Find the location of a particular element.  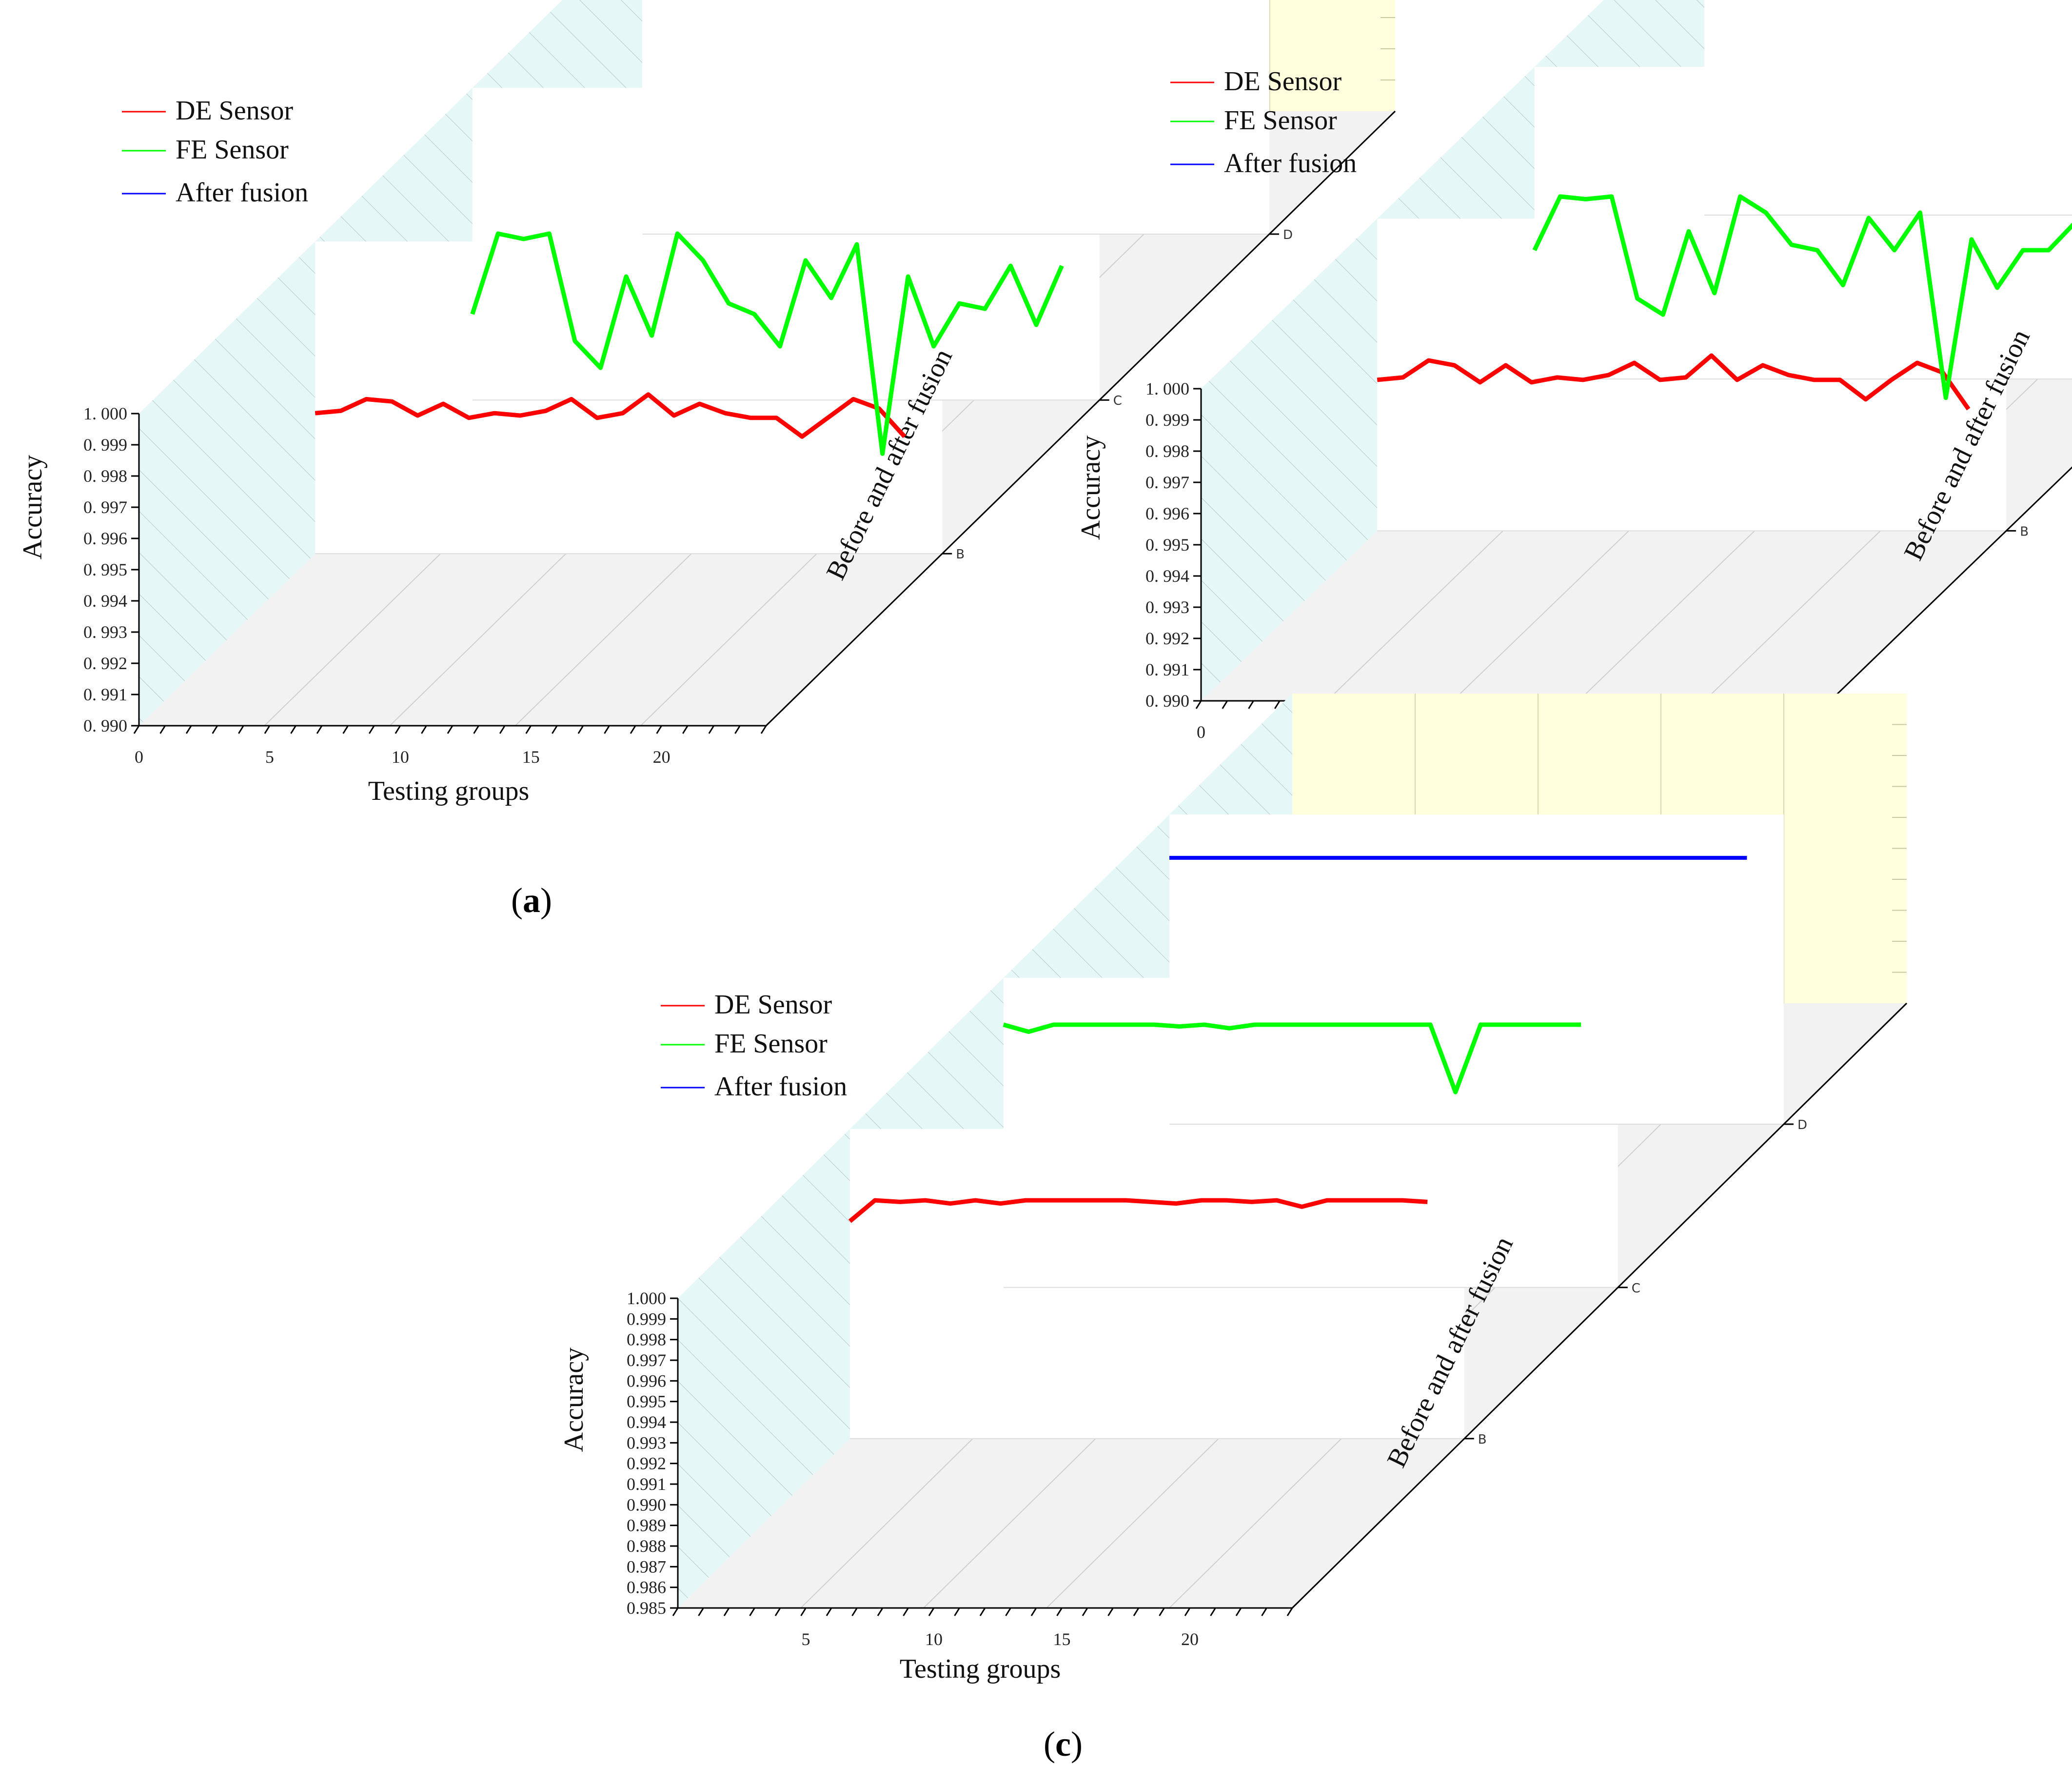

y-tick-label: 0.997 is located at coordinates (646, 1360).